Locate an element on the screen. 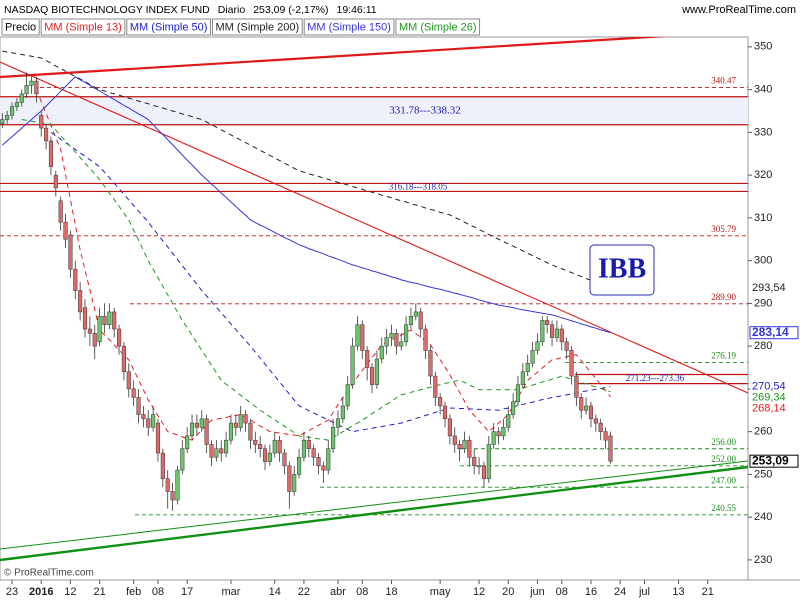 The height and width of the screenshot is (600, 800). x-tick-label: 21 is located at coordinates (708, 592).